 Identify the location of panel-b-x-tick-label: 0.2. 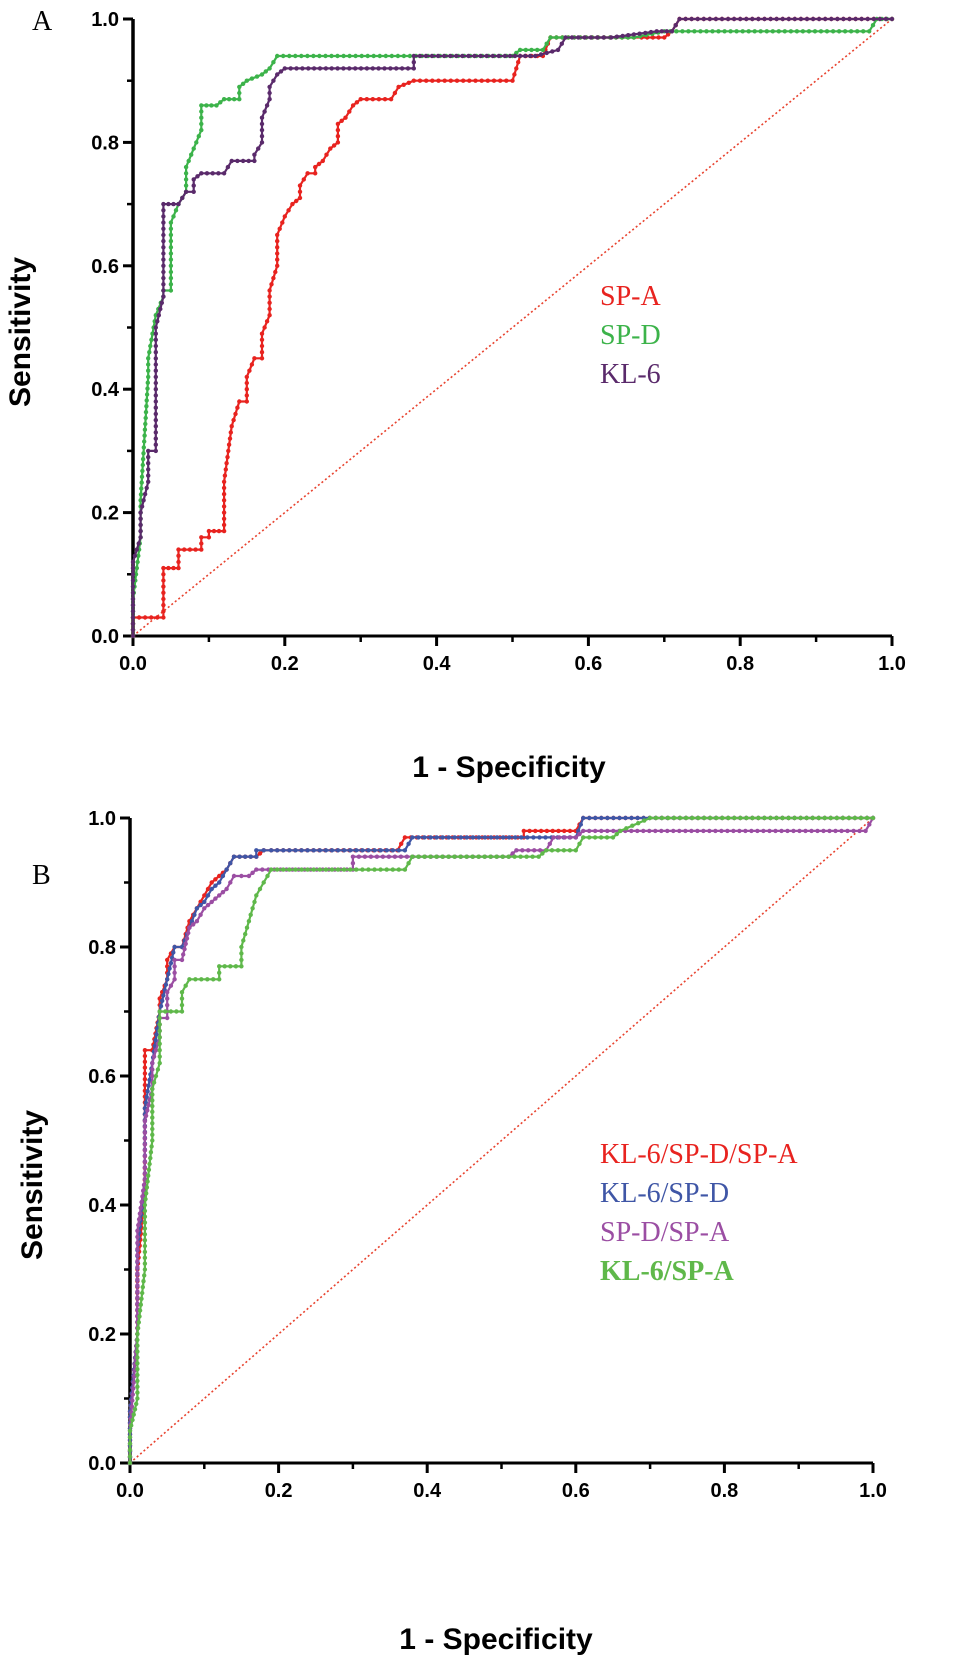
(279, 1491).